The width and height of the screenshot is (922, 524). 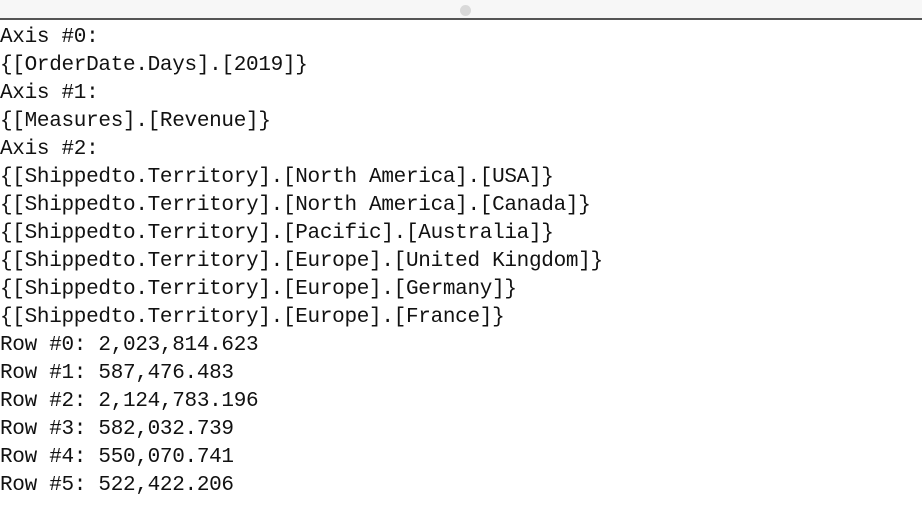 I want to click on result-row: Row #1: 587,476.483, so click(x=117, y=373).